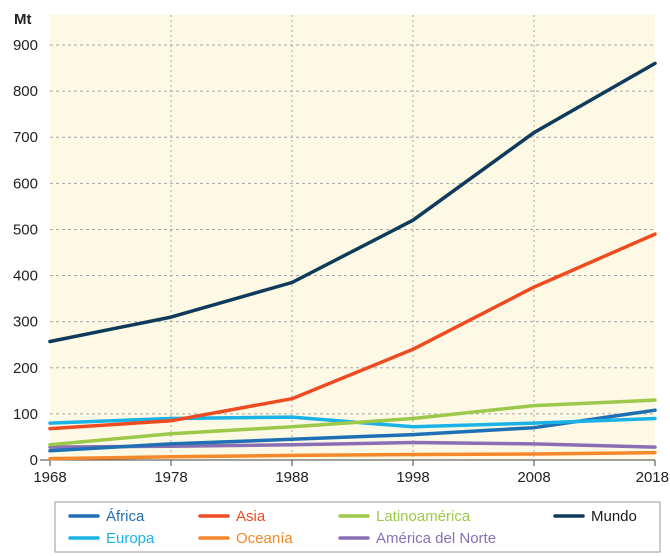  I want to click on y-tick-label: 500, so click(25, 229).